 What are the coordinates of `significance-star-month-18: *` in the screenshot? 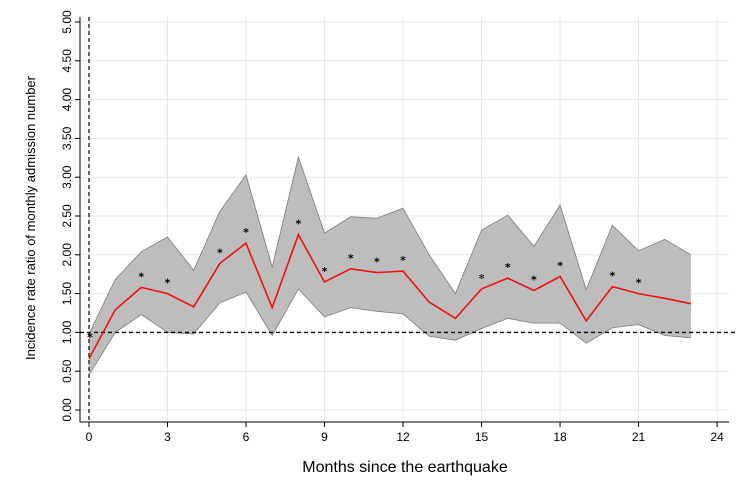 It's located at (560, 266).